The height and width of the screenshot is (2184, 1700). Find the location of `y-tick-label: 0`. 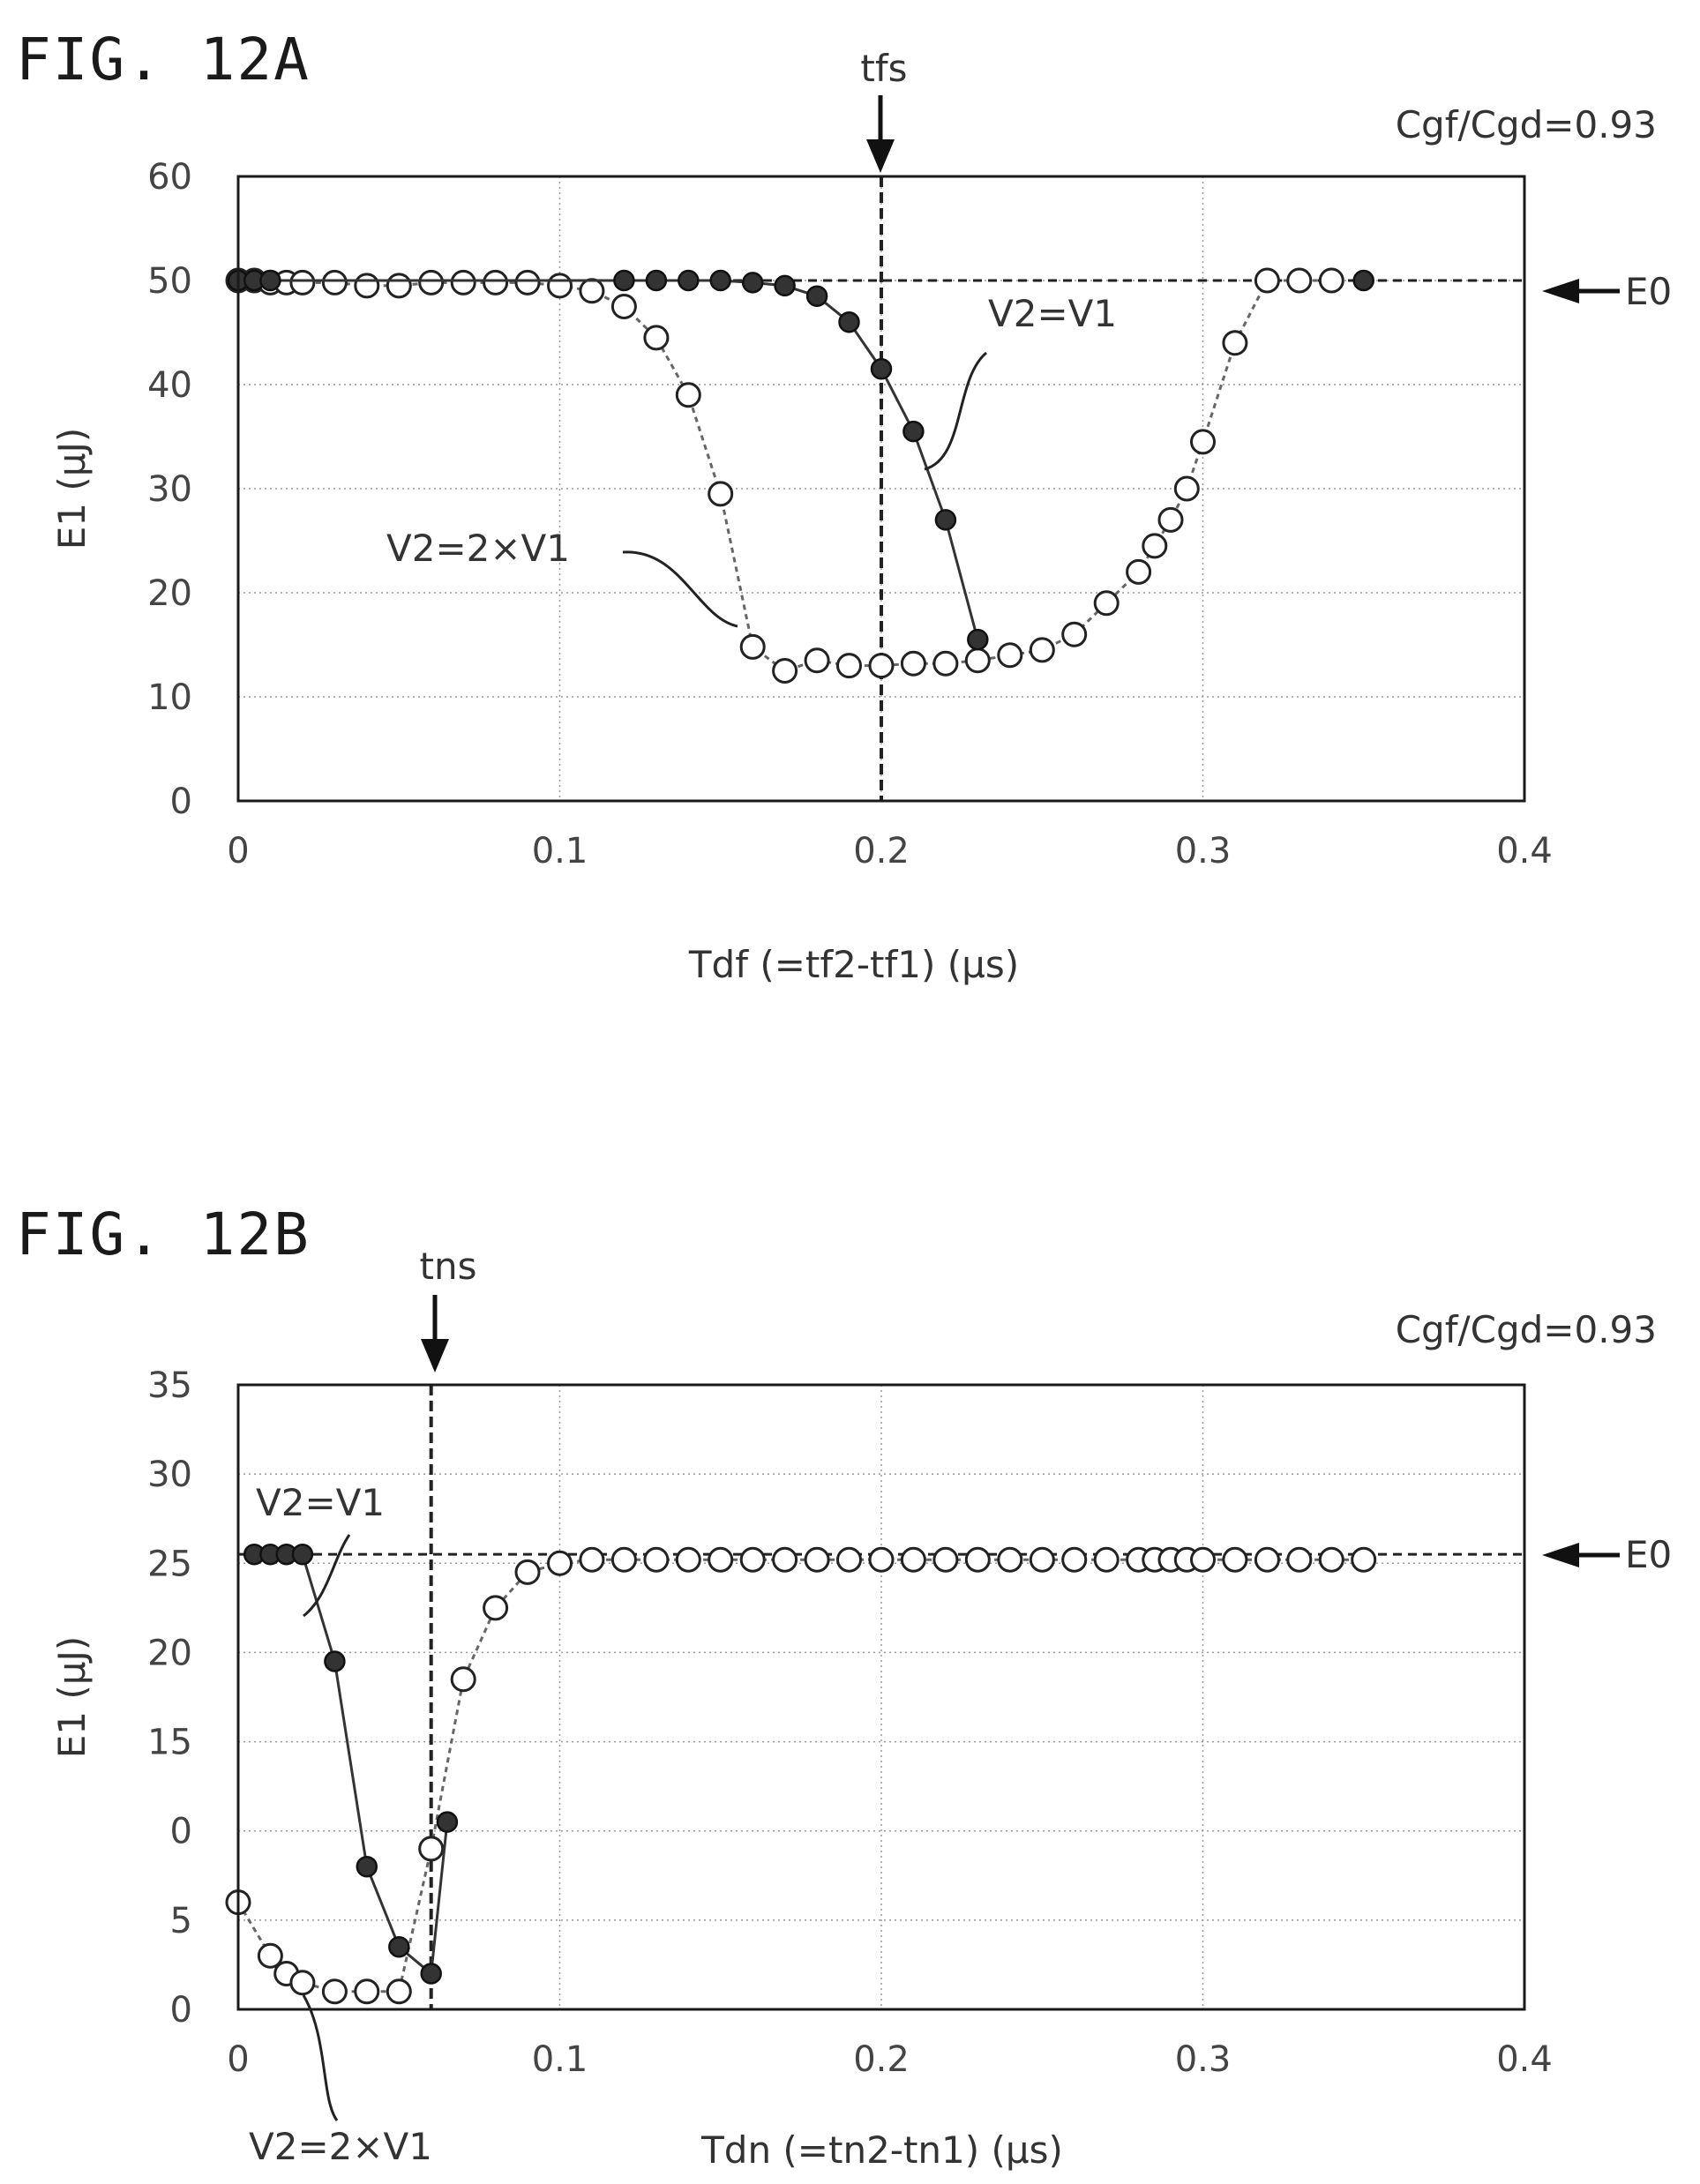

y-tick-label: 0 is located at coordinates (181, 802).